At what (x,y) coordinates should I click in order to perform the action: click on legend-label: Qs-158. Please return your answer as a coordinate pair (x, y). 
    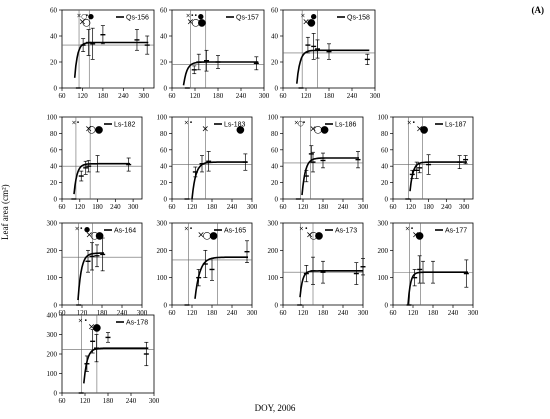
    Looking at the image, I should click on (358, 18).